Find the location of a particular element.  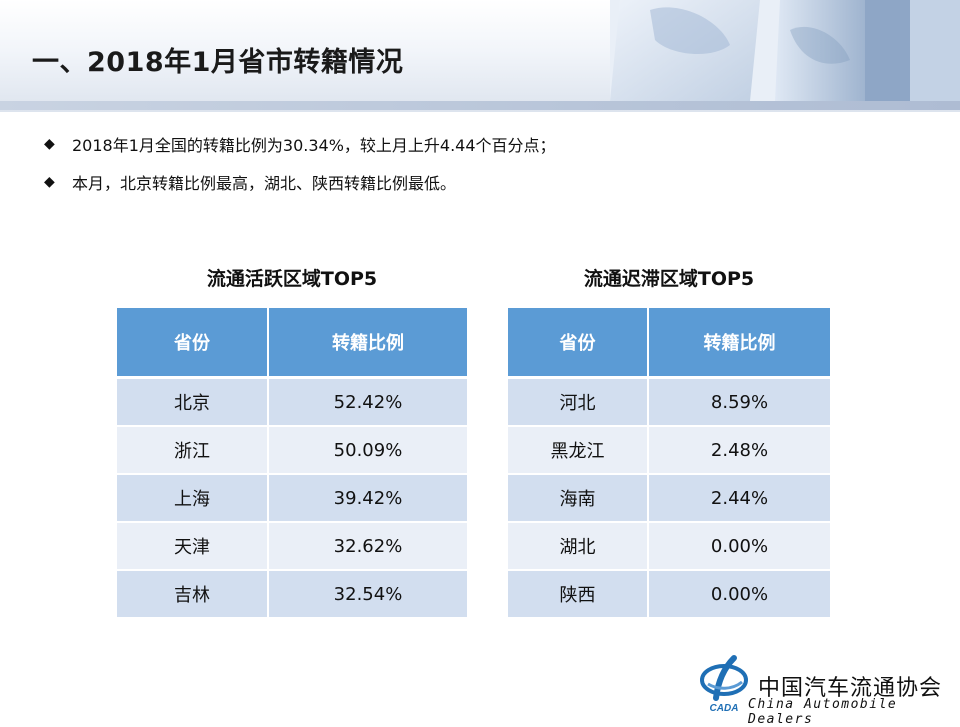

ratio-cell: 2.48% is located at coordinates (739, 450).